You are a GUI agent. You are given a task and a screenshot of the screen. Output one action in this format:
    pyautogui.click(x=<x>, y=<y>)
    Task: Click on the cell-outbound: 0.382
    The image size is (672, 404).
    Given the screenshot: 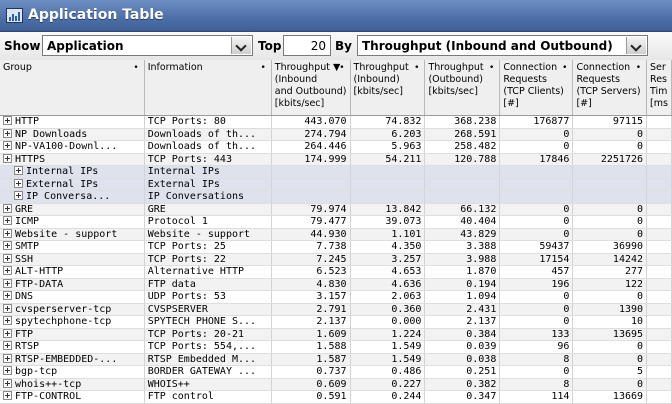 What is the action you would take?
    pyautogui.click(x=462, y=384)
    